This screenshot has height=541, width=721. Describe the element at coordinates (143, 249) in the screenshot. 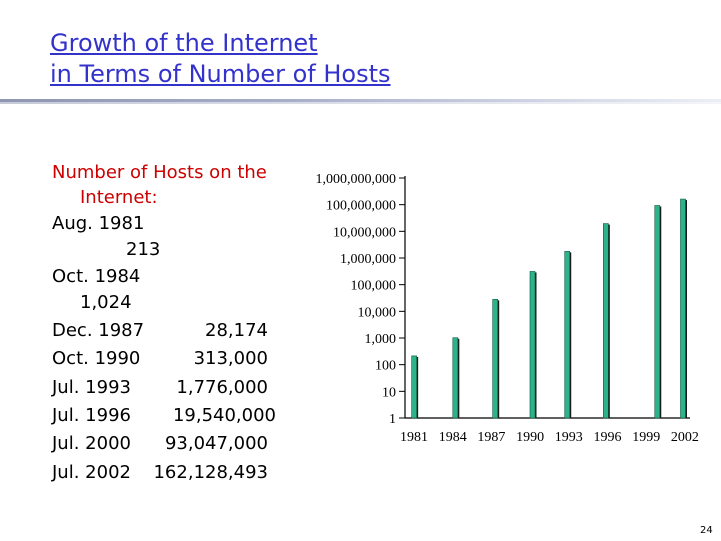

I see `list-value: 213` at that location.